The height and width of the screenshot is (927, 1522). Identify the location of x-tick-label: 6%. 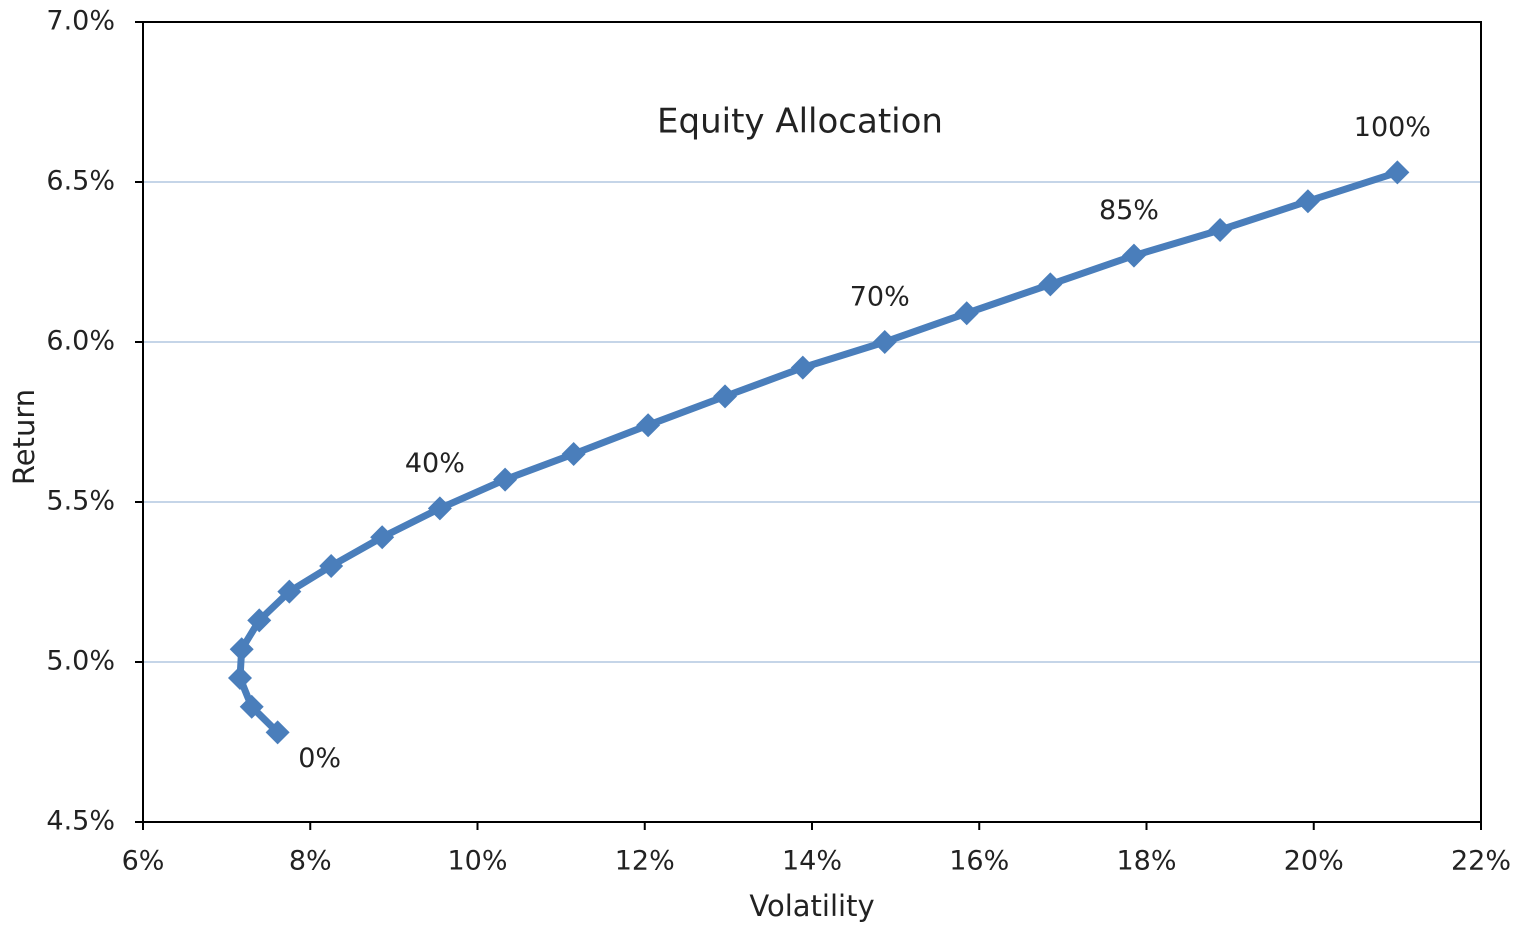
(143, 861).